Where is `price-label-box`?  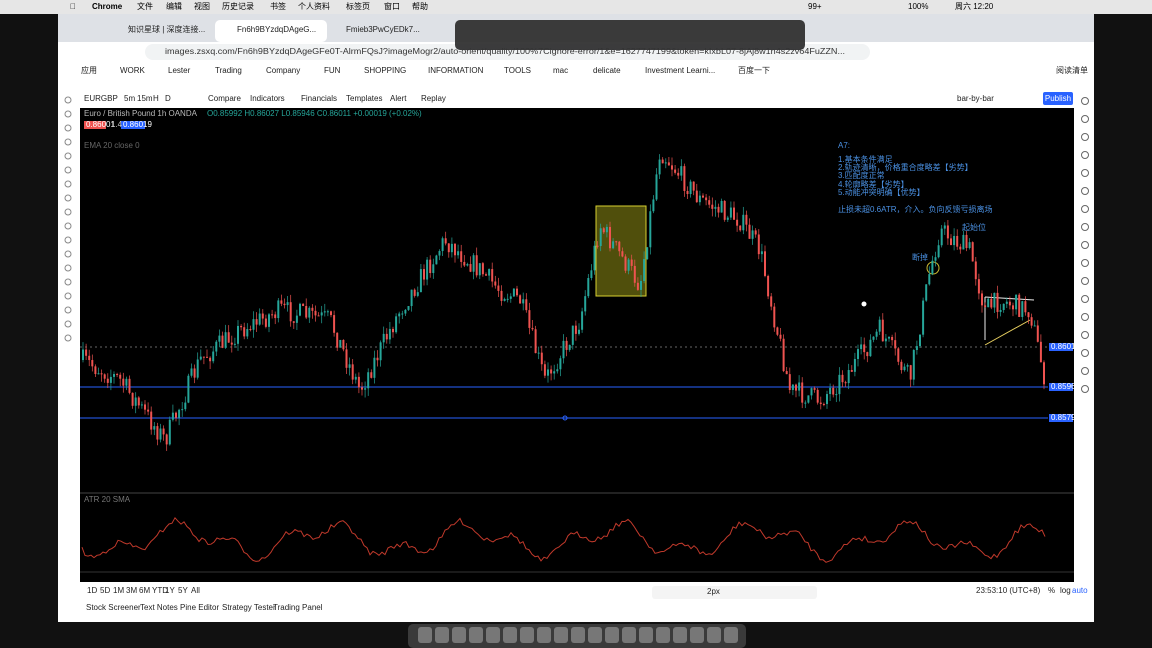
price-label-box is located at coordinates (1061, 347).